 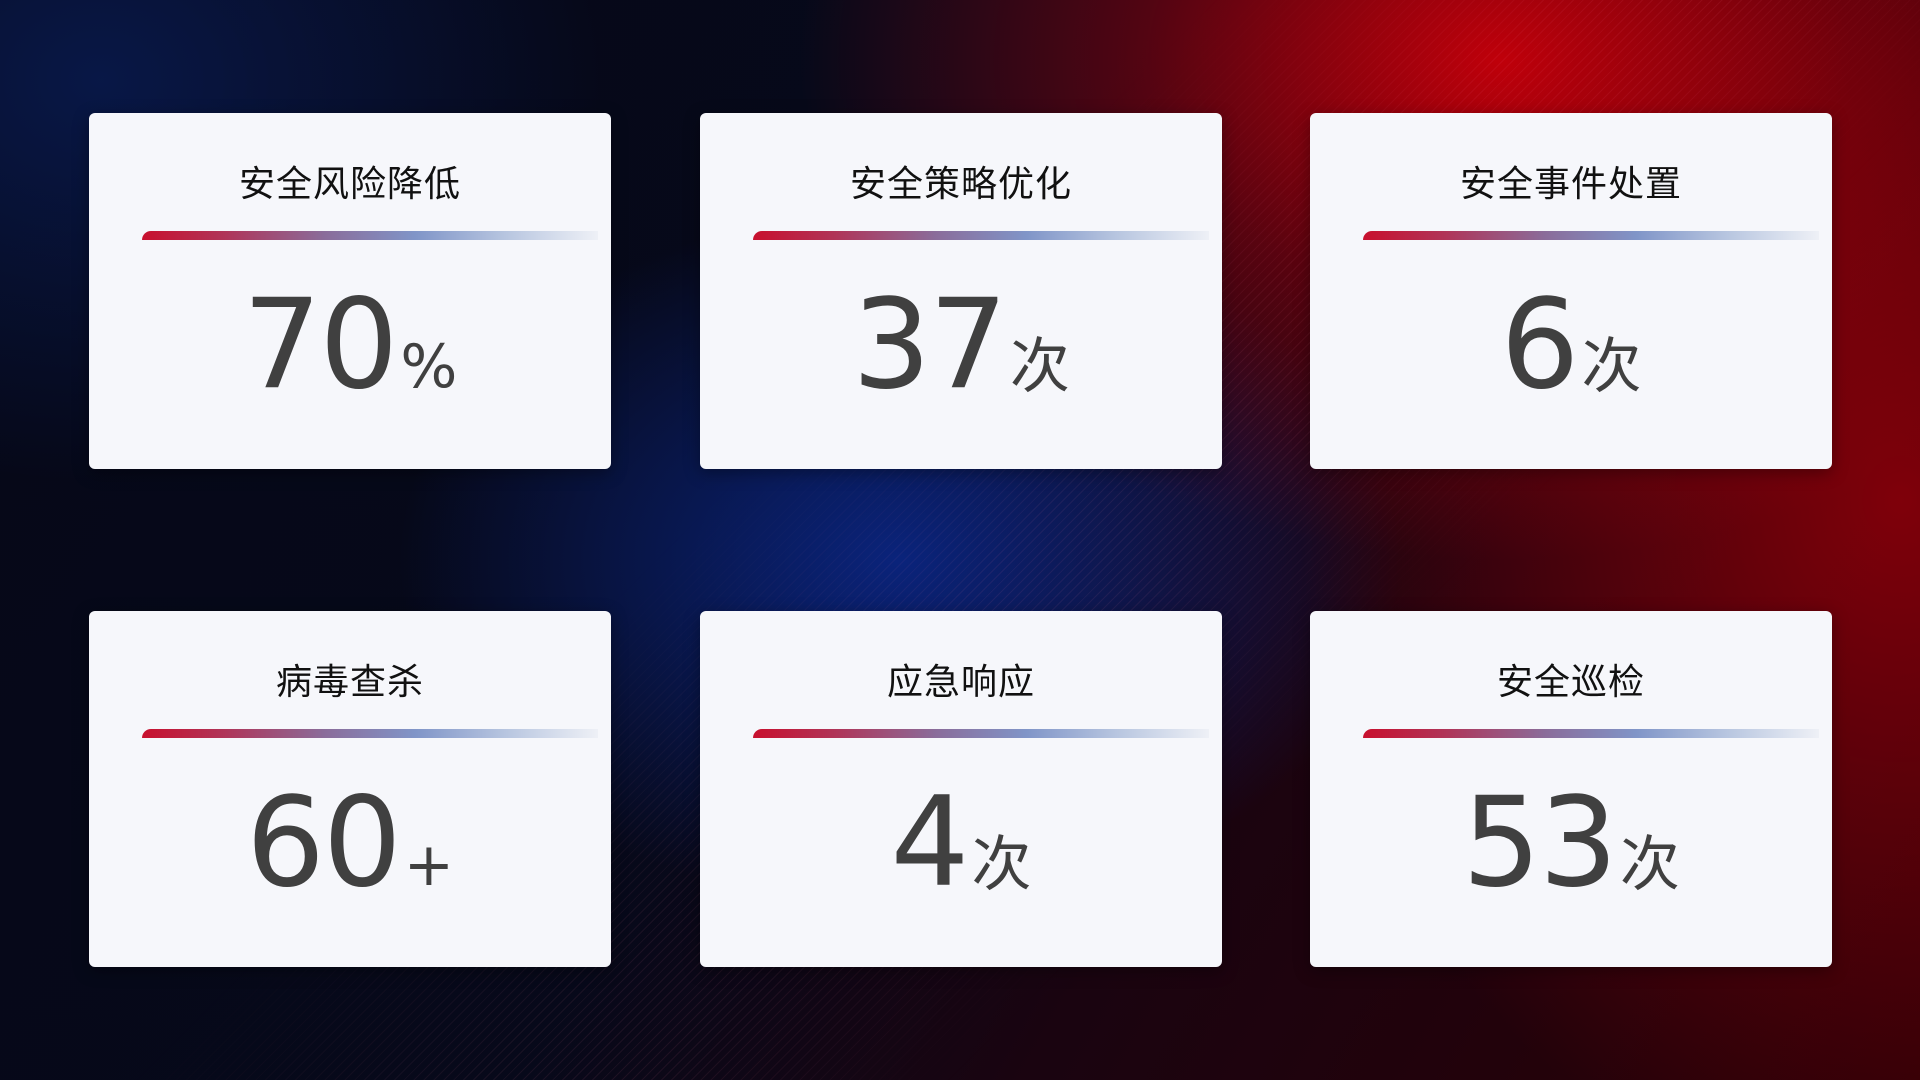 I want to click on card-title: 安全巡检, so click(x=1570, y=682).